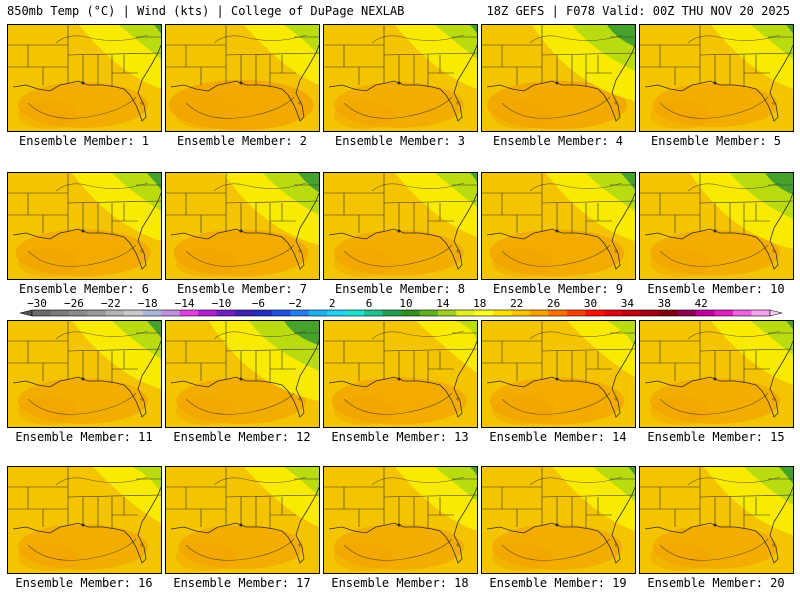 The height and width of the screenshot is (600, 800). What do you see at coordinates (242, 141) in the screenshot?
I see `ensemble-member-label: Ensemble Member: 2` at bounding box center [242, 141].